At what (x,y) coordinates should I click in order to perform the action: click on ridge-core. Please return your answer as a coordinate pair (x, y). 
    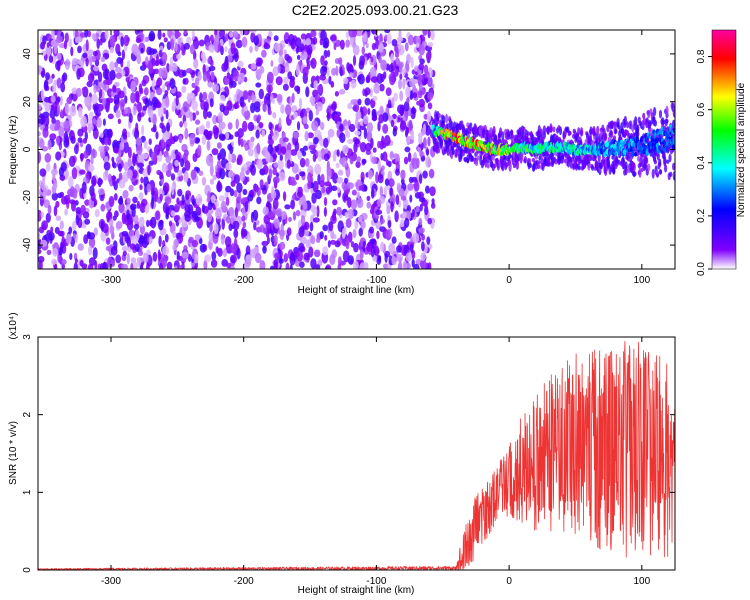
    Looking at the image, I should click on (673, 130).